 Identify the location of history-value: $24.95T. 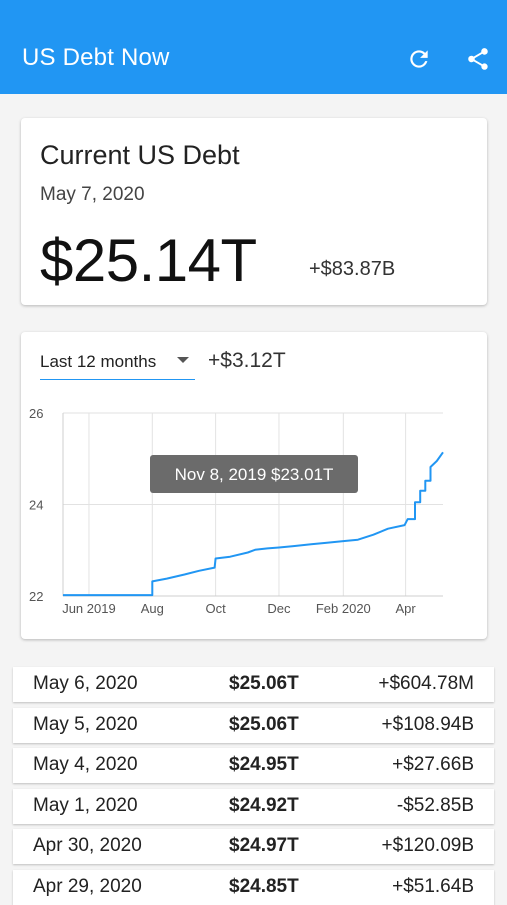
(264, 764).